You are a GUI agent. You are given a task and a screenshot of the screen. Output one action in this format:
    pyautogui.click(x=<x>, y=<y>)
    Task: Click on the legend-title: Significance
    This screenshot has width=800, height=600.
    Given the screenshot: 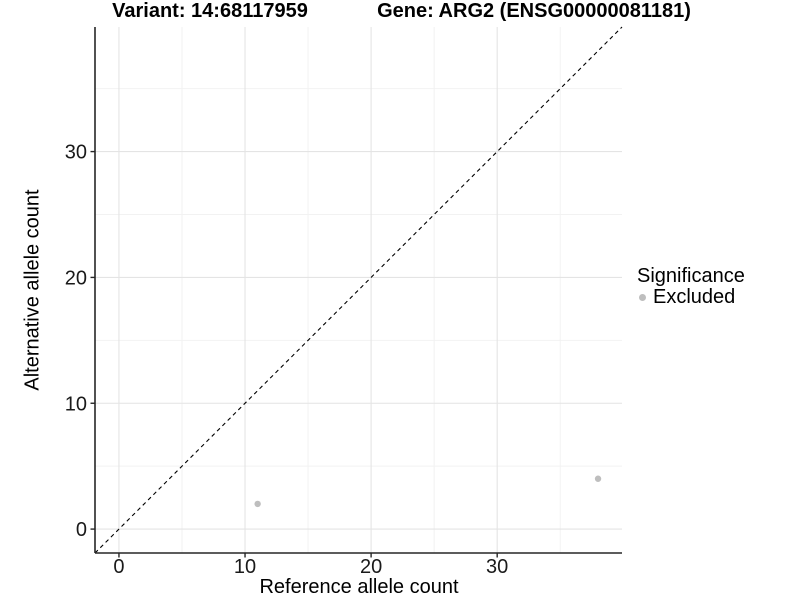 What is the action you would take?
    pyautogui.click(x=691, y=276)
    